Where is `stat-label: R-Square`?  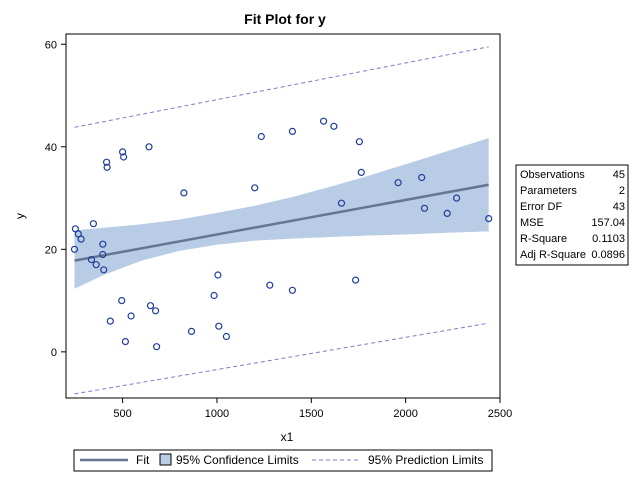 stat-label: R-Square is located at coordinates (543, 239).